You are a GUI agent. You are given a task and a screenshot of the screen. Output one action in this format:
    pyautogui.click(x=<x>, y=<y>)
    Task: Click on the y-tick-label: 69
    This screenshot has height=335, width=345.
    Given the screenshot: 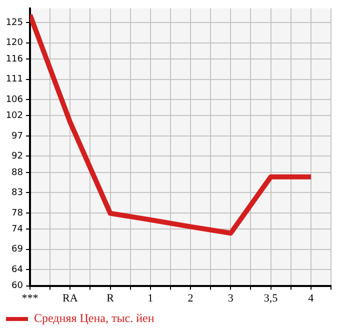 What is the action you would take?
    pyautogui.click(x=18, y=249)
    